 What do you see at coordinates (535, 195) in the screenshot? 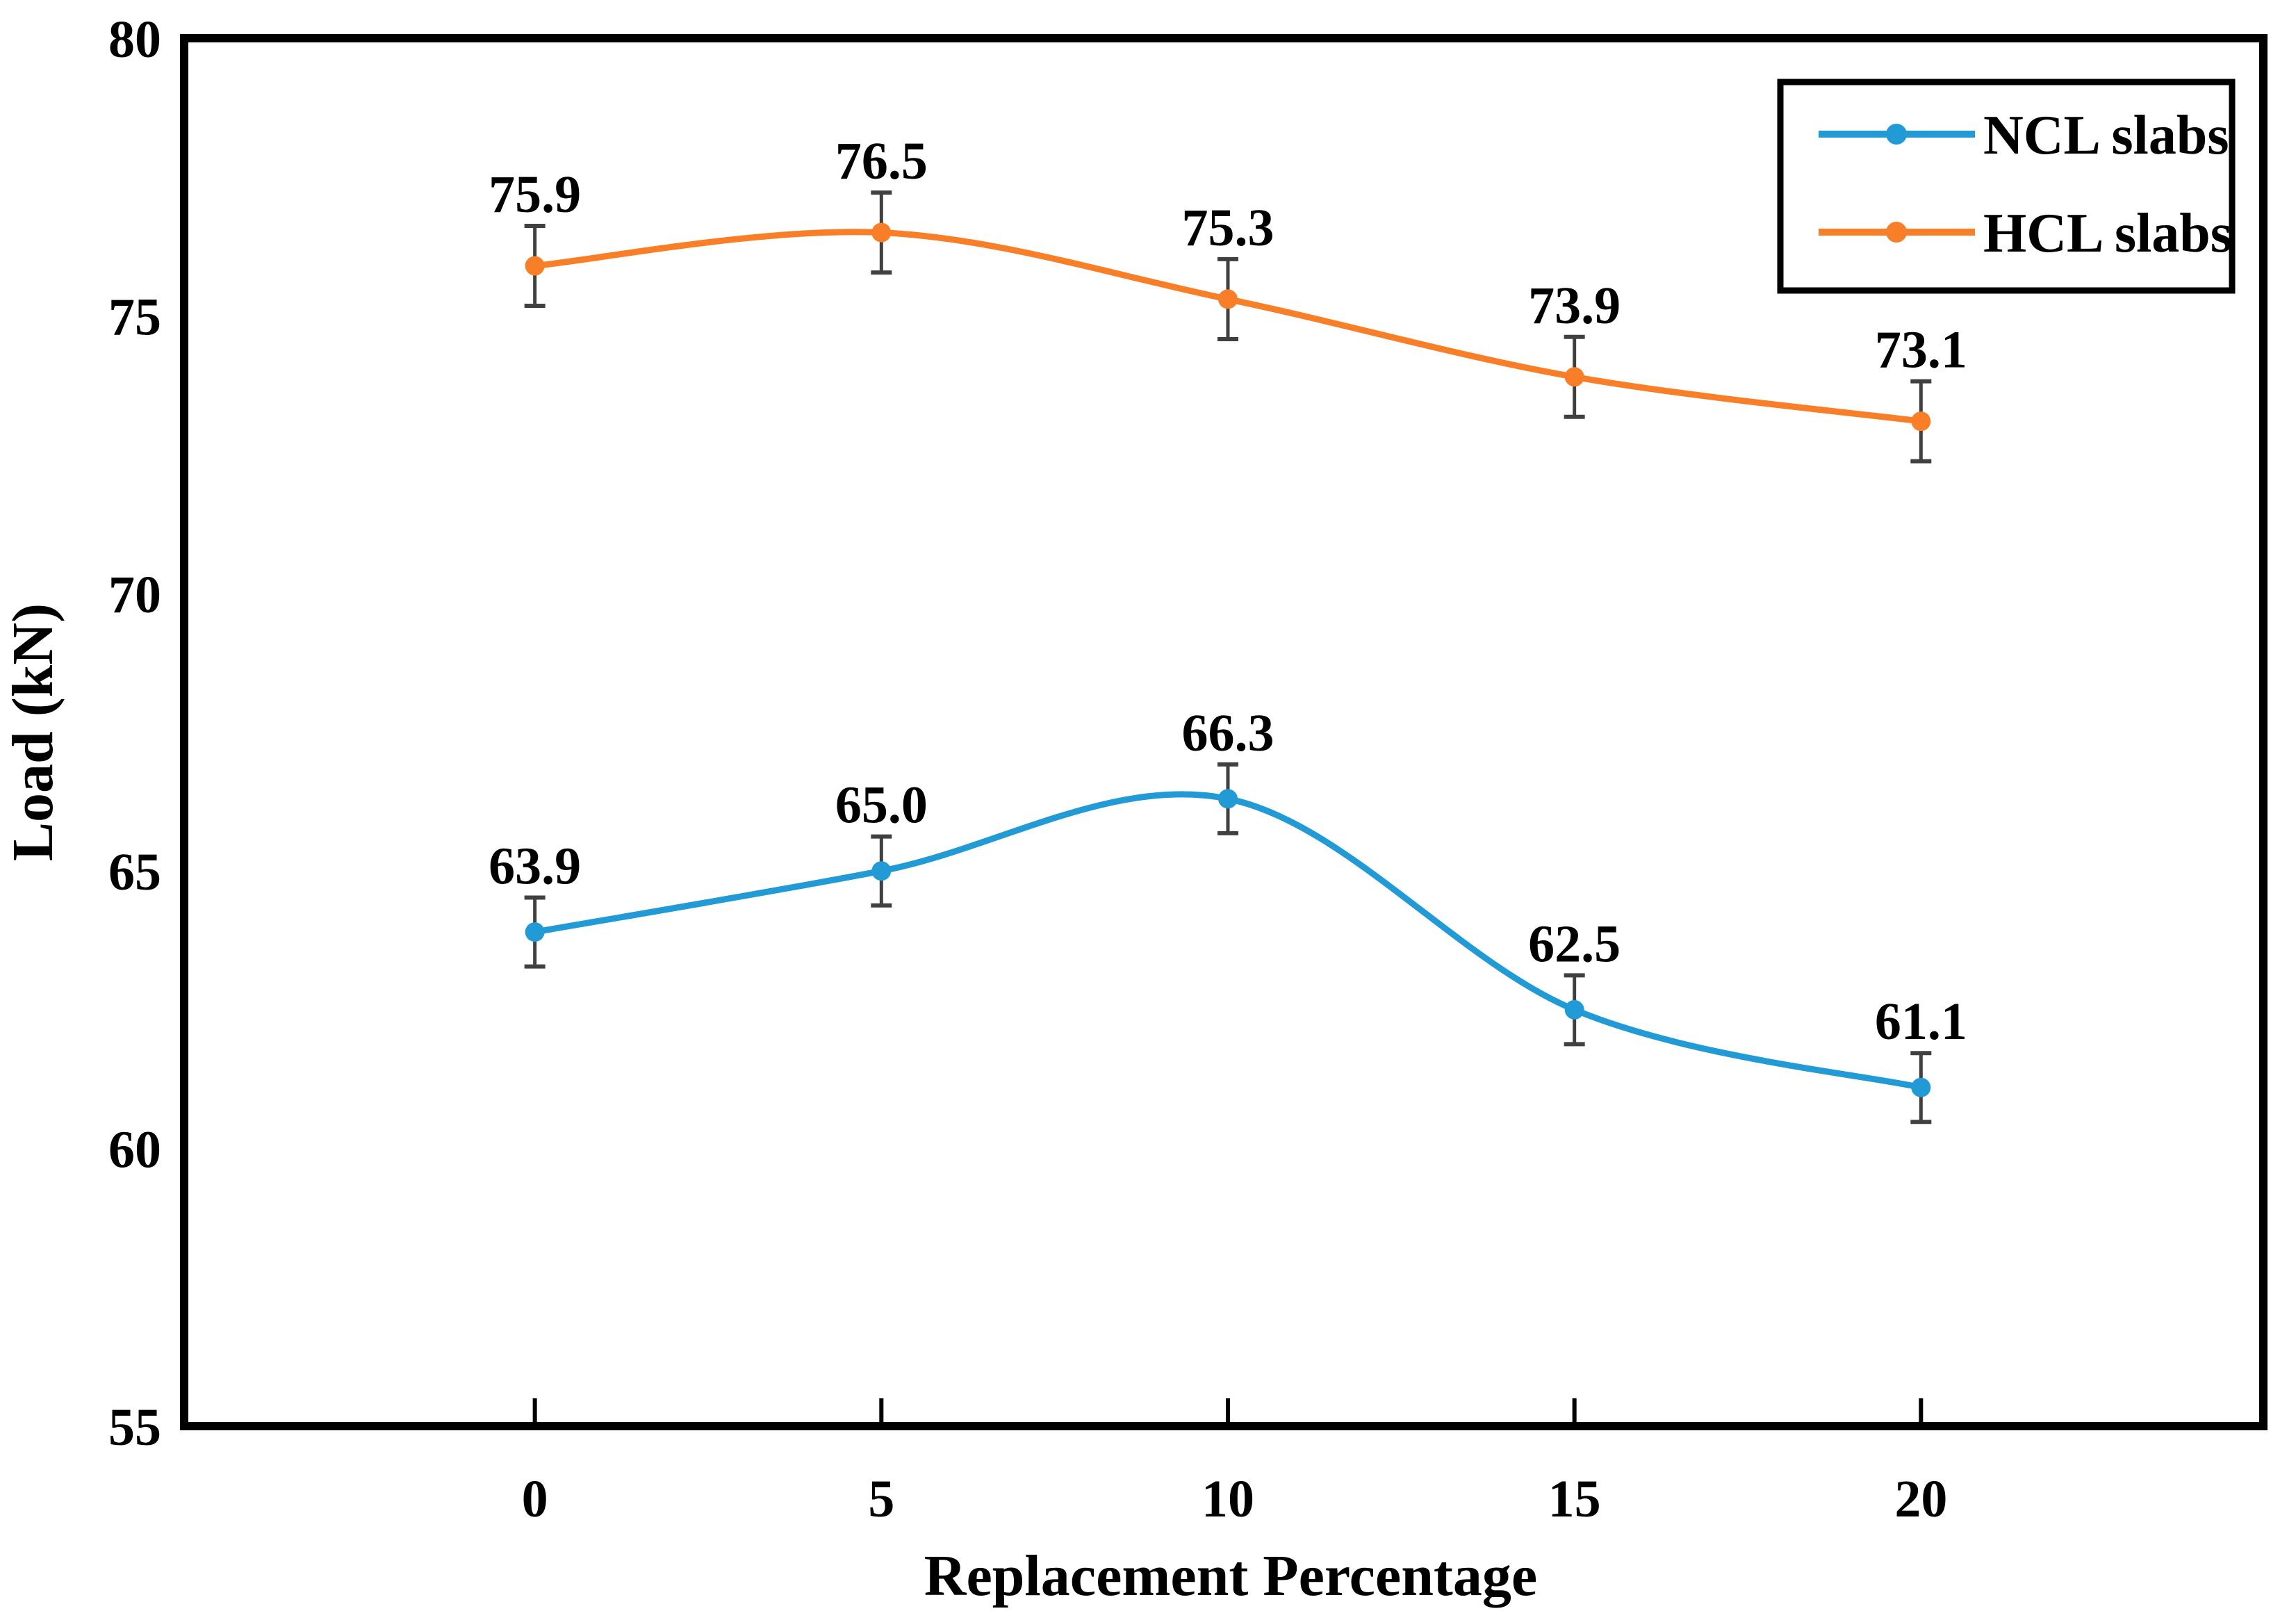
I see `data-label: 75.9` at bounding box center [535, 195].